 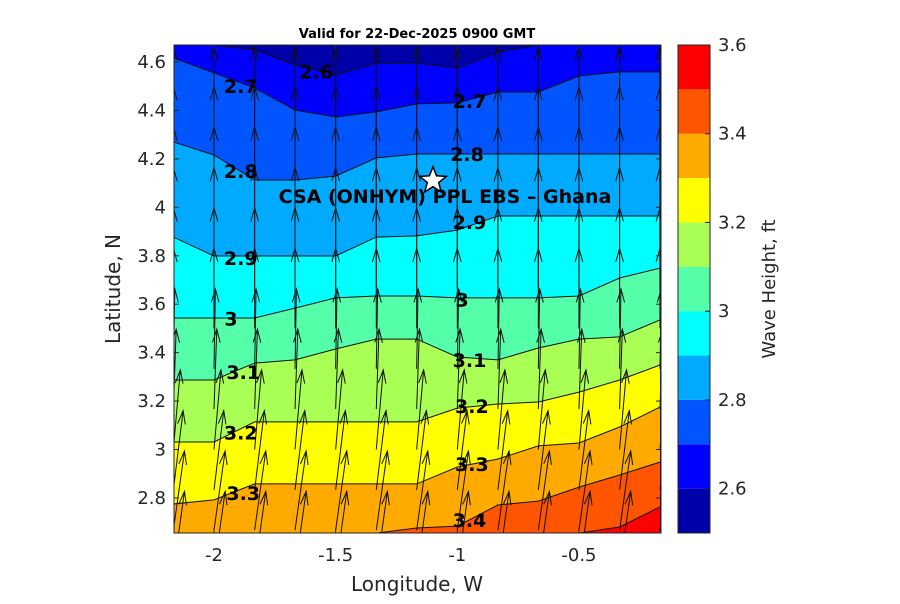 What do you see at coordinates (732, 222) in the screenshot?
I see `colorbar-tick-label: 3.2` at bounding box center [732, 222].